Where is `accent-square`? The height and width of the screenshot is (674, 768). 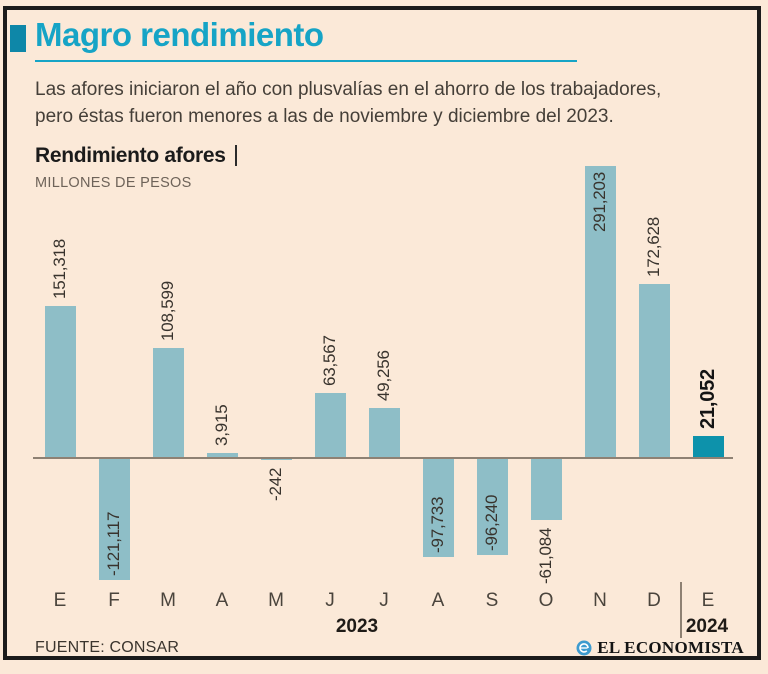
accent-square is located at coordinates (18, 38).